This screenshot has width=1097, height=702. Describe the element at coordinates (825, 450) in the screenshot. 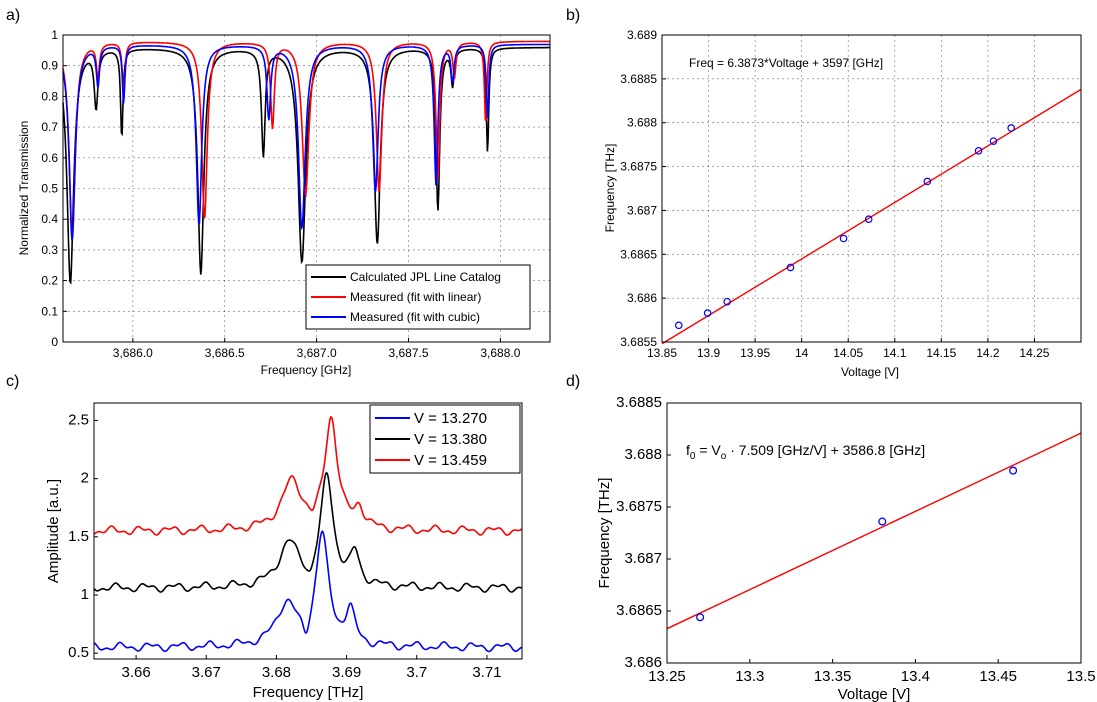

I see `annotation-rest: · 7.509 [GHz/V] + 3586.8 [GHz]` at that location.